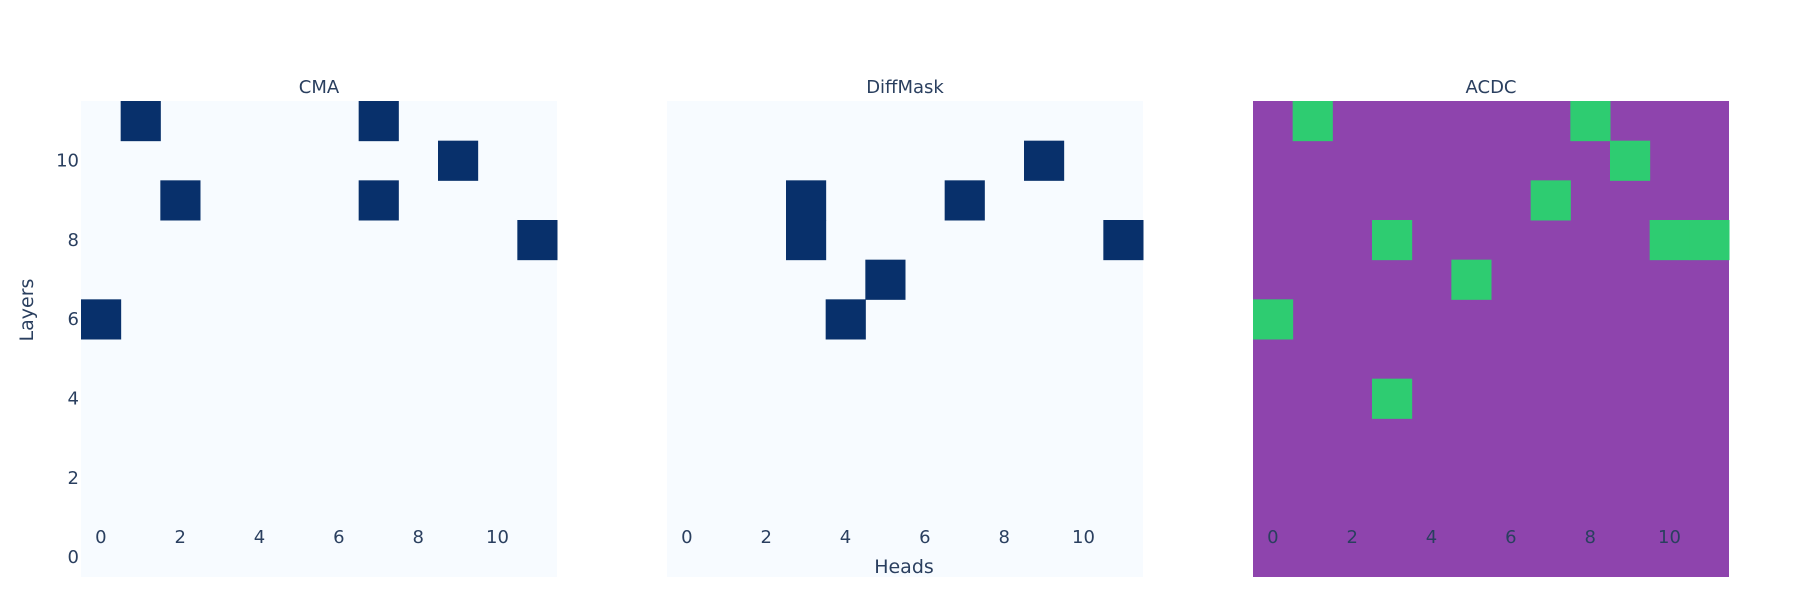  I want to click on subplot-title: ACDC, so click(1491, 87).